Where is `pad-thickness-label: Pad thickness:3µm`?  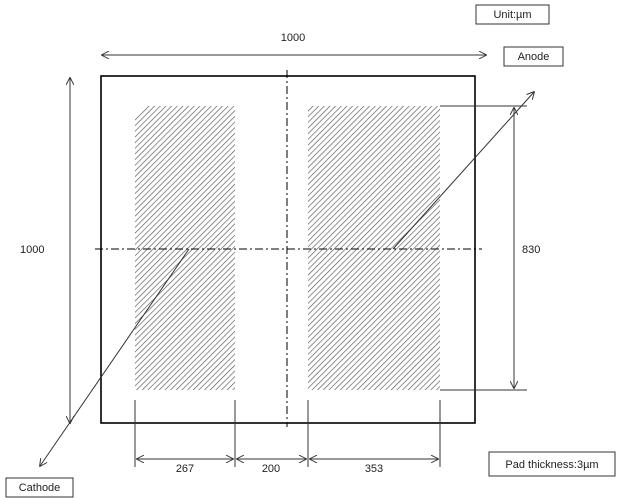
pad-thickness-label: Pad thickness:3µm is located at coordinates (551, 465).